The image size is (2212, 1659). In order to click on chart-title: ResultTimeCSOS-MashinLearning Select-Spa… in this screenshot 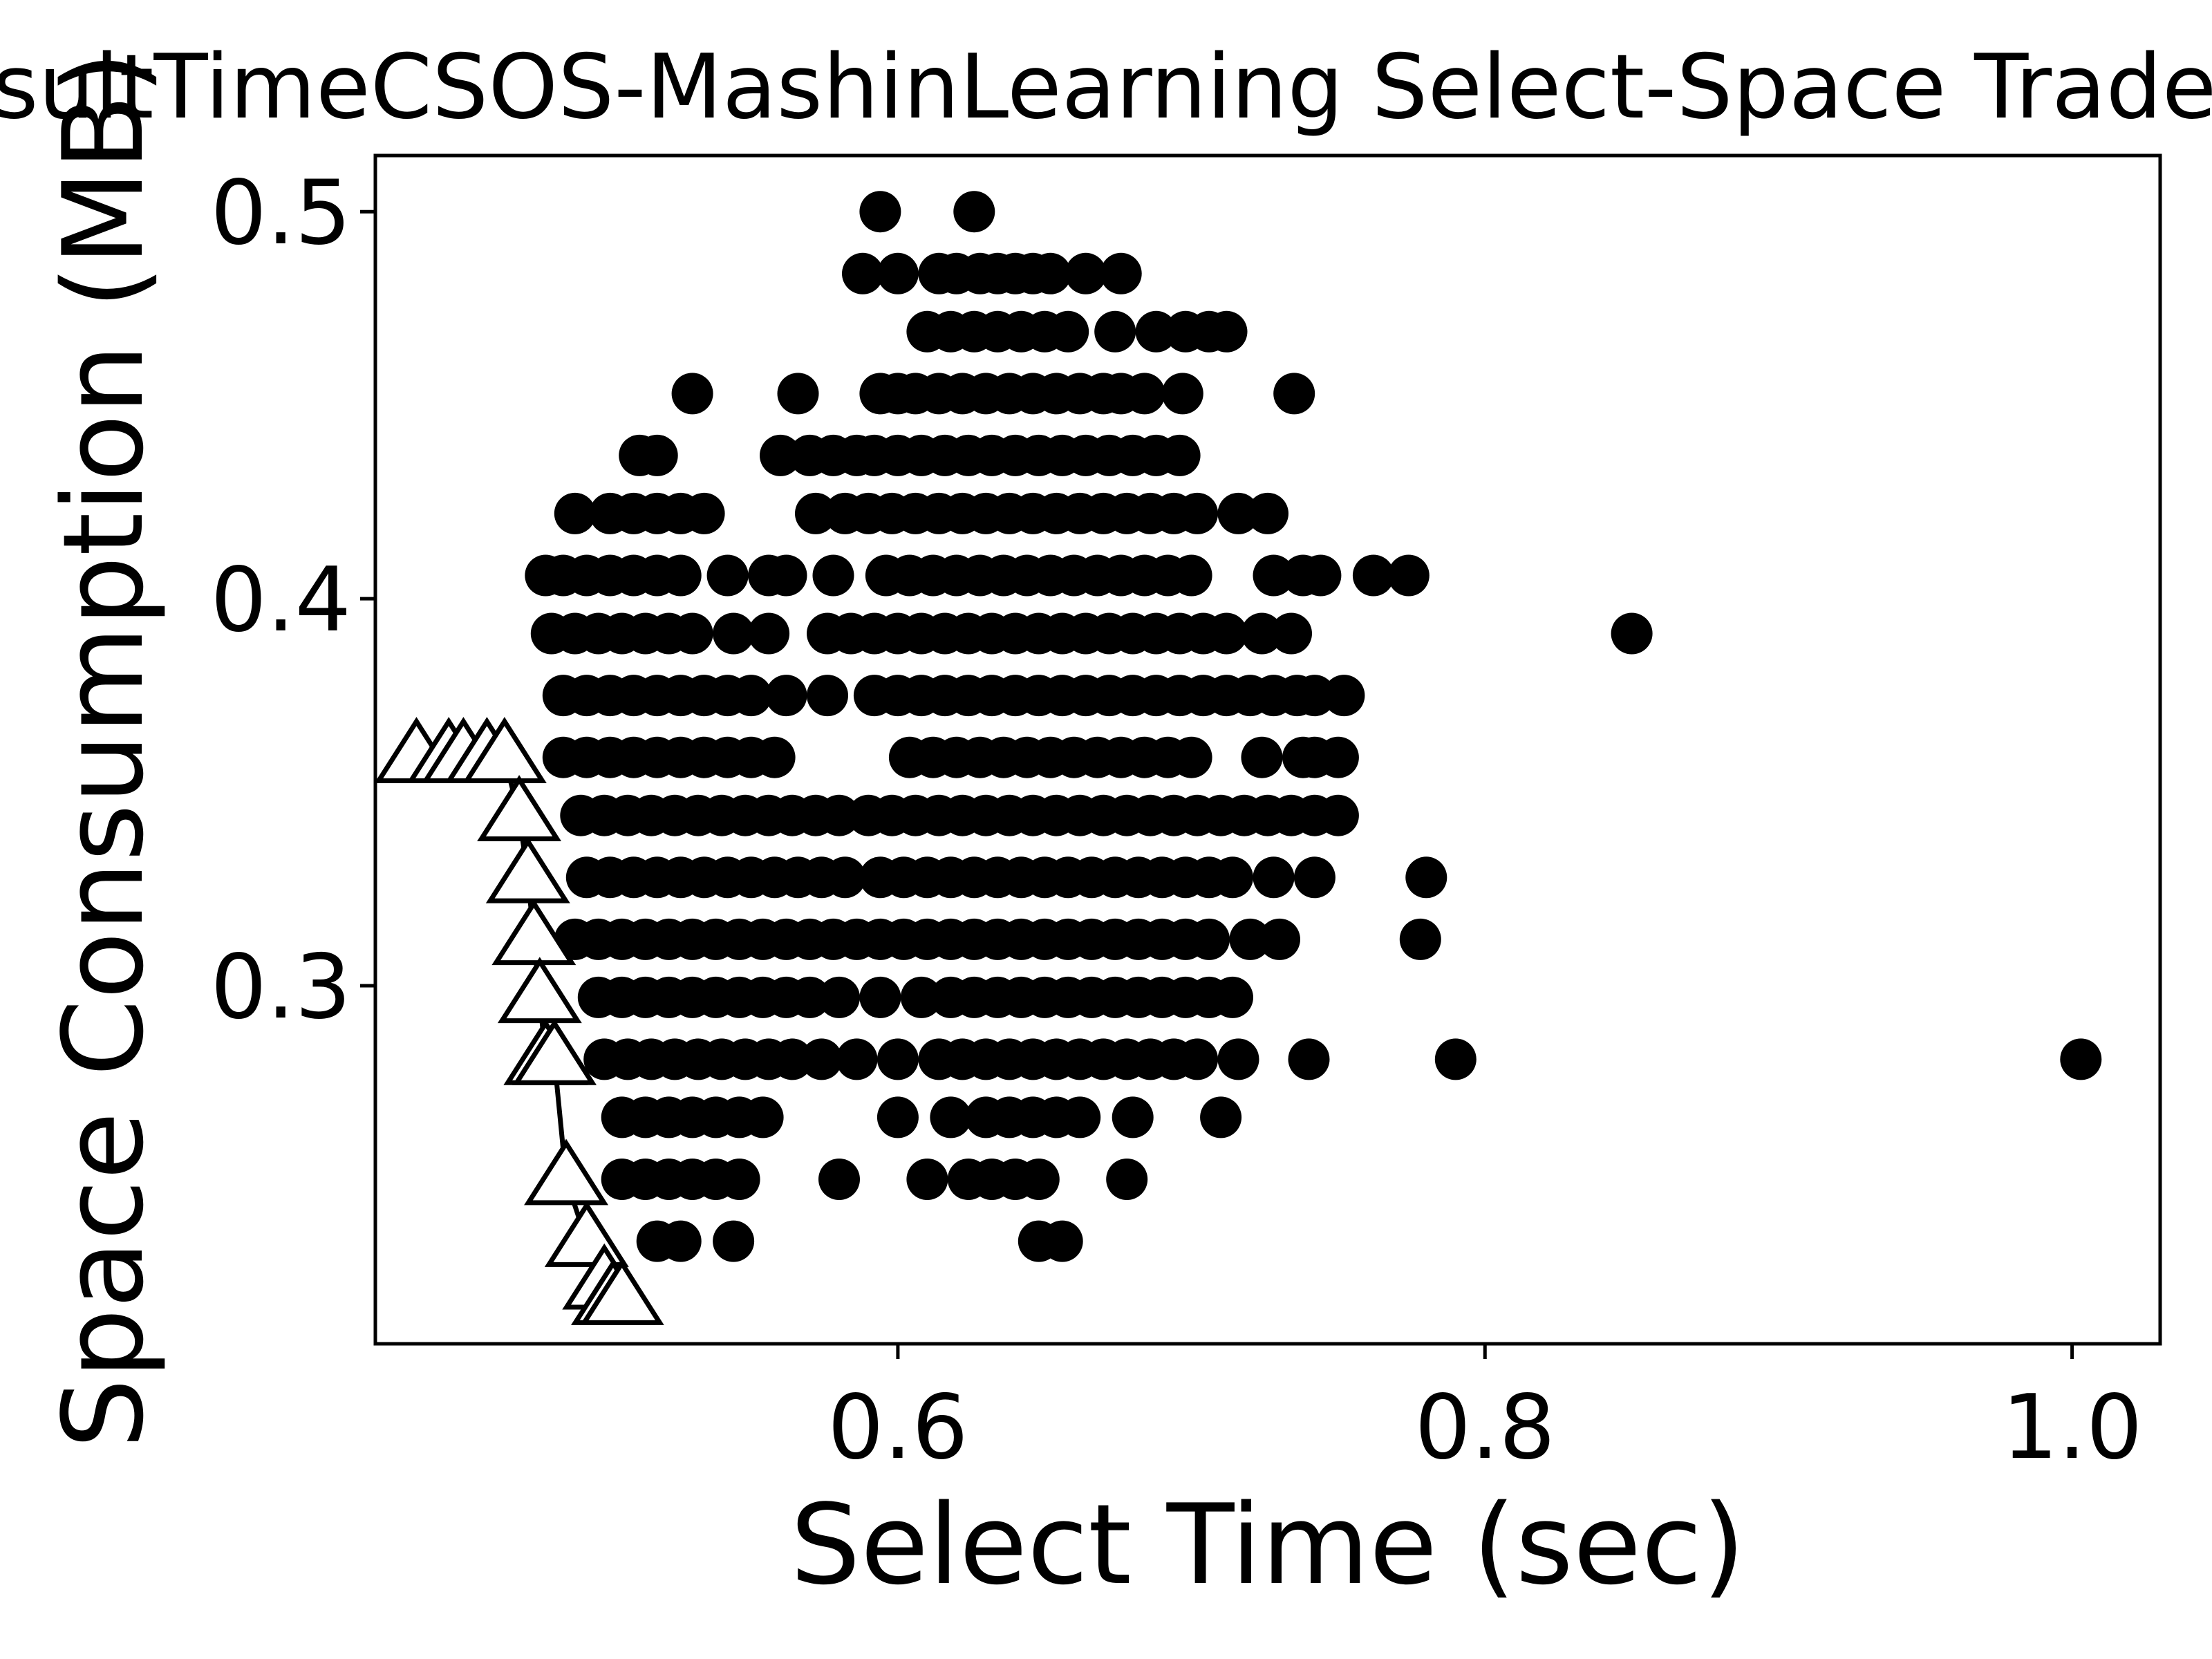, I will do `click(1106, 88)`.